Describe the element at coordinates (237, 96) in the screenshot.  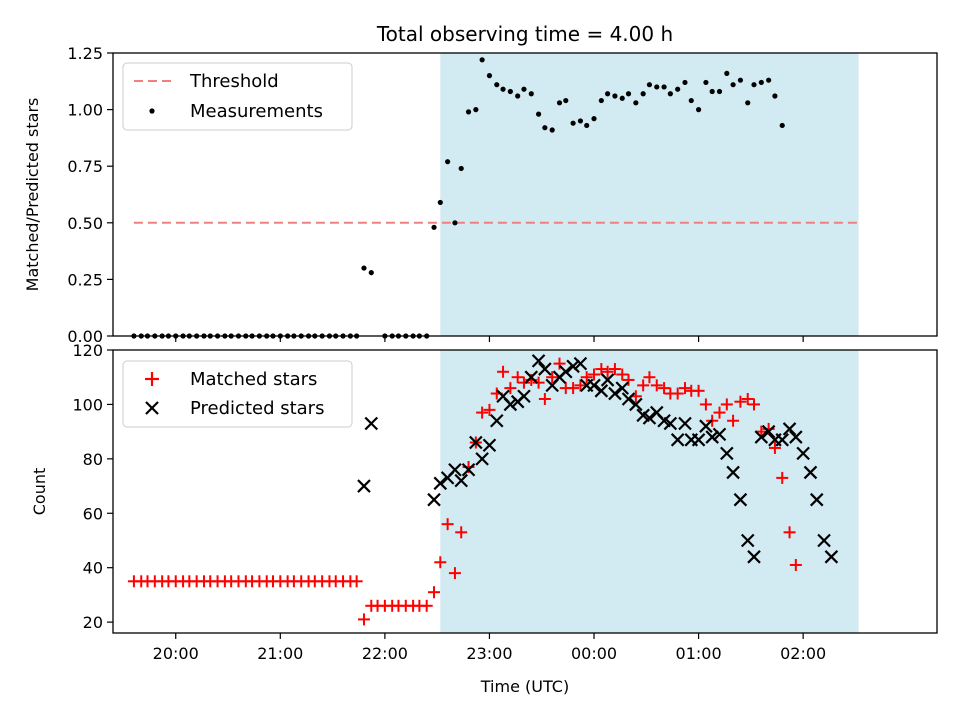
I see `legend-top: Threshold Measurements` at that location.